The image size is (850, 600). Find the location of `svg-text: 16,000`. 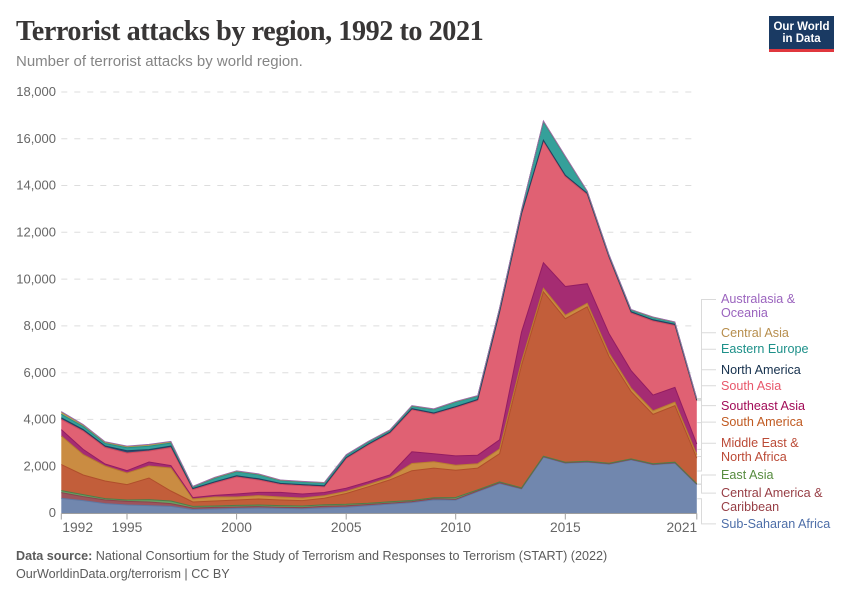

svg-text: 16,000 is located at coordinates (36, 138).